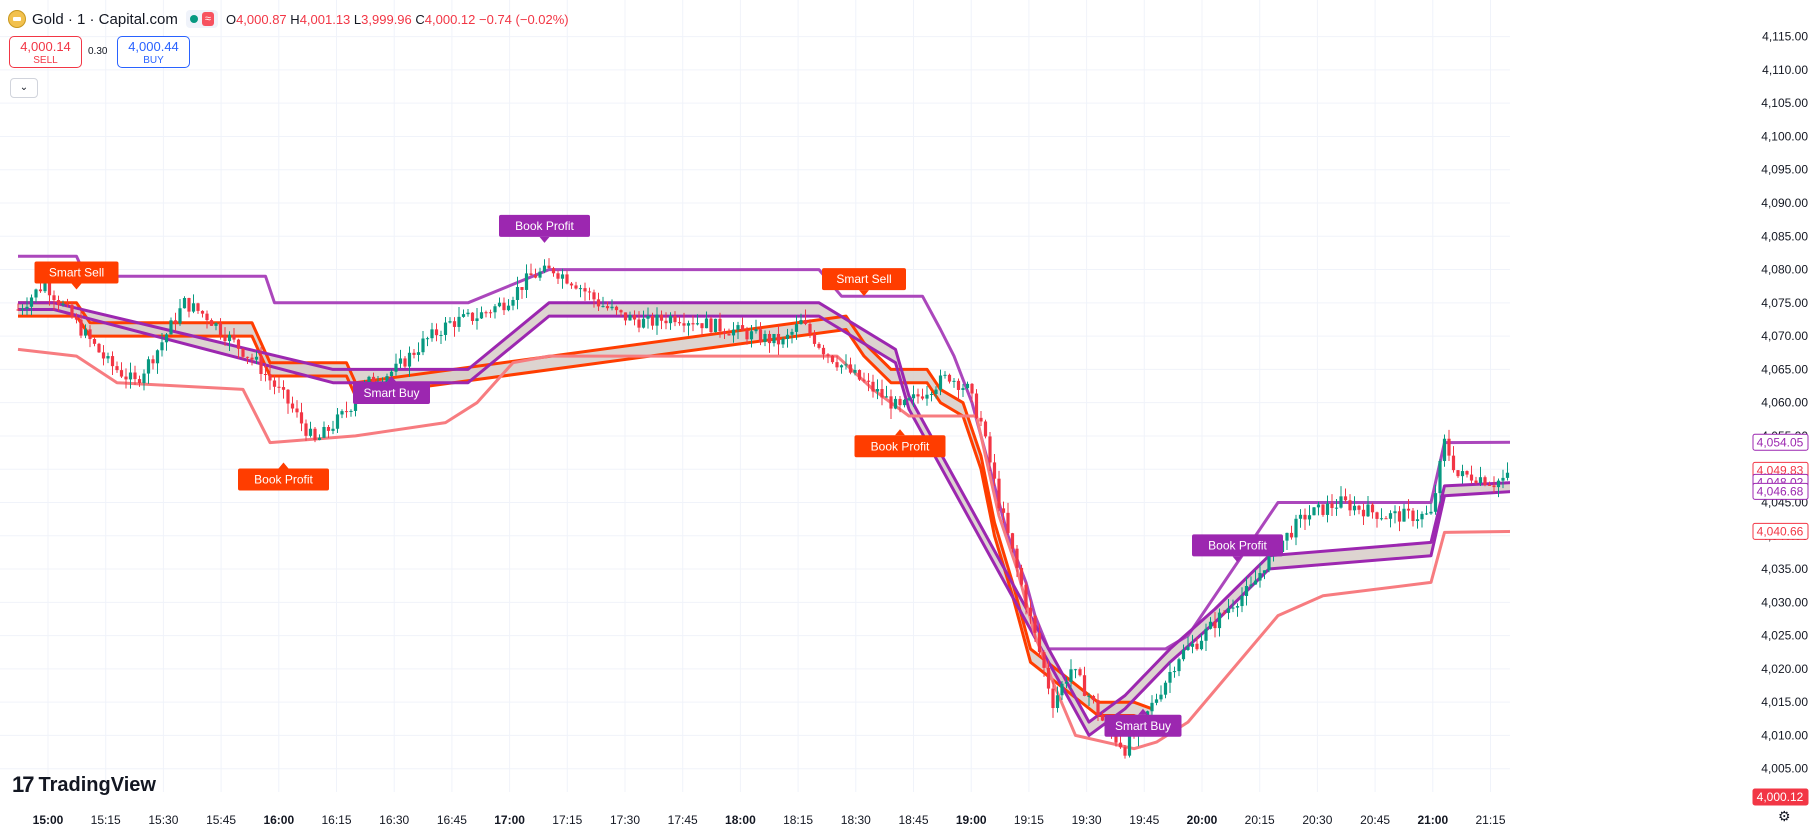 This screenshot has height=837, width=1813. Describe the element at coordinates (1784, 303) in the screenshot. I see `price-tick-label: 4,075.00` at that location.